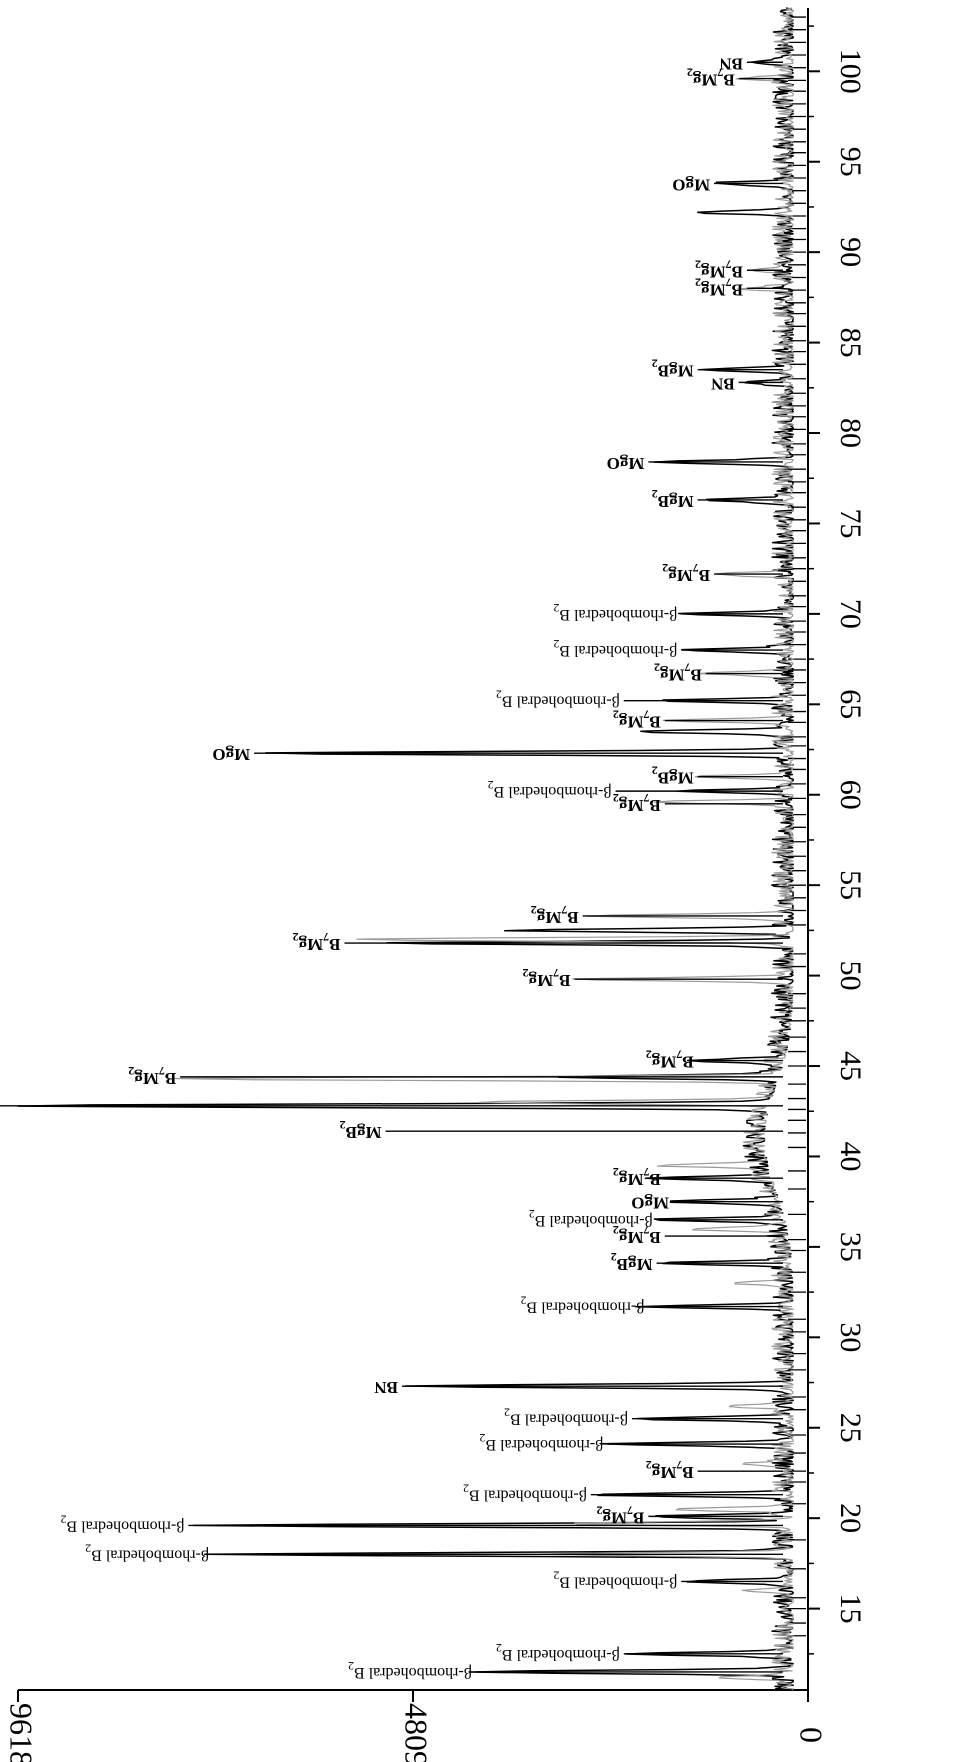 This screenshot has height=1762, width=957. Describe the element at coordinates (850, 343) in the screenshot. I see `x-tick-label: 85` at that location.